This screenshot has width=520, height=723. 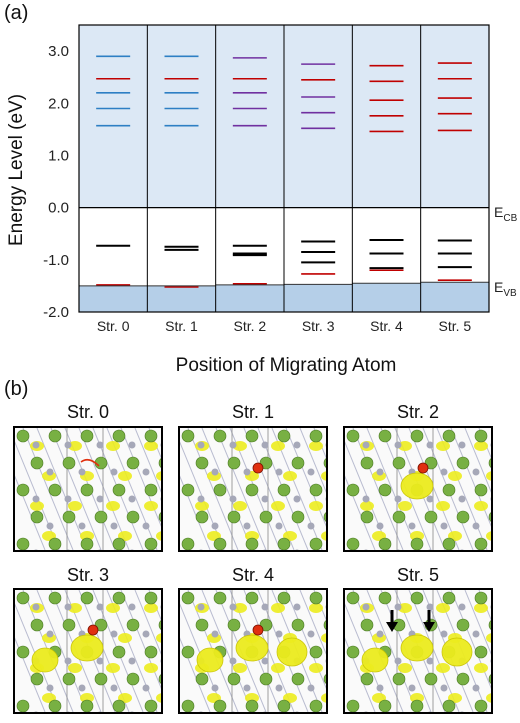 What do you see at coordinates (88, 575) in the screenshot?
I see `structure-title: Str. 3` at bounding box center [88, 575].